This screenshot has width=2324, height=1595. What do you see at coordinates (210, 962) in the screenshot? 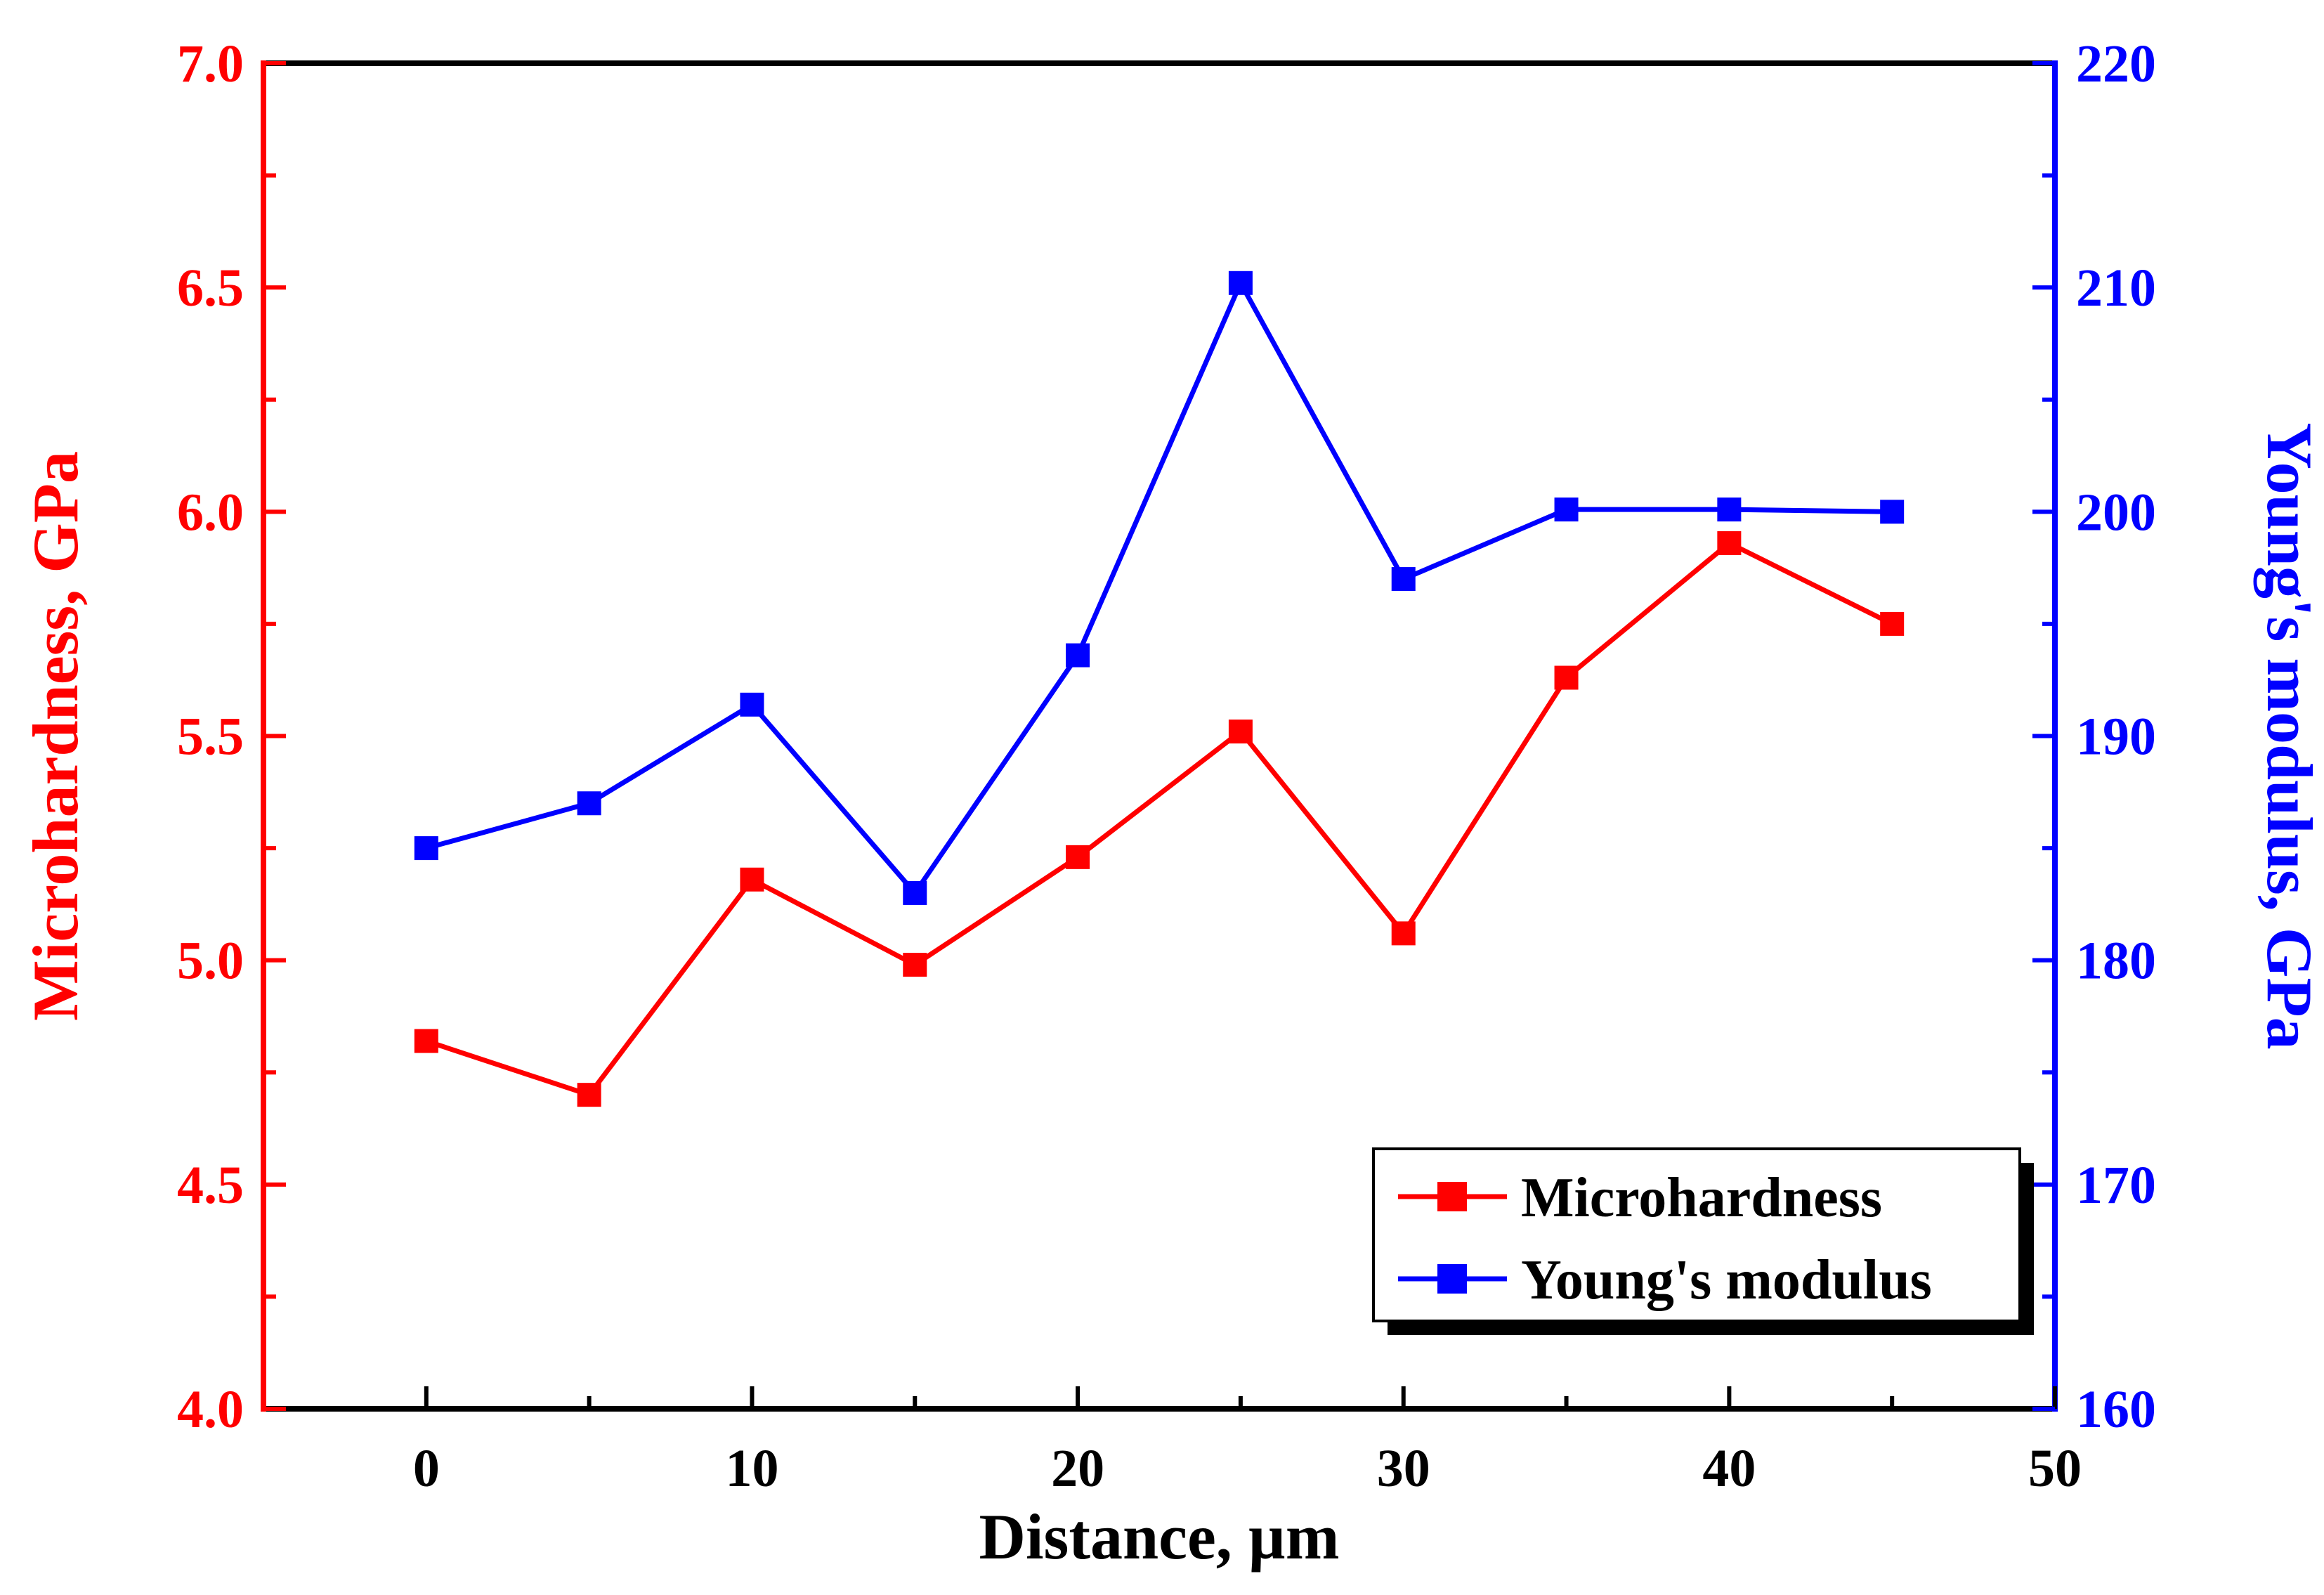
I see `y-left-tick-label: 5.0` at bounding box center [210, 962].